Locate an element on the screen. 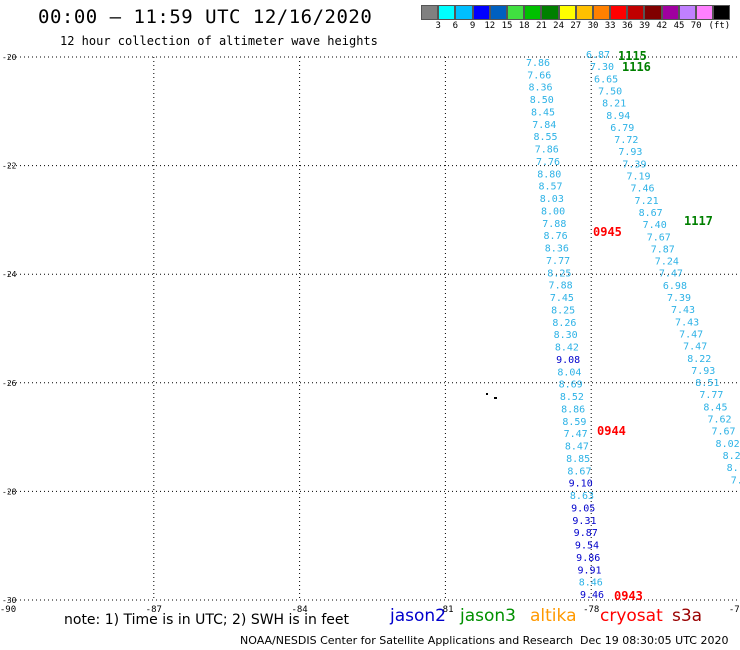 The height and width of the screenshot is (650, 740). swh-value-a: 8.46 is located at coordinates (591, 583).